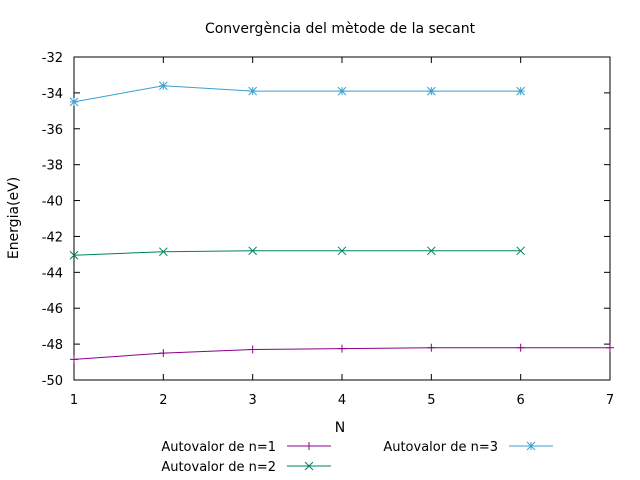  Describe the element at coordinates (52, 345) in the screenshot. I see `y-tick-label: -48` at that location.